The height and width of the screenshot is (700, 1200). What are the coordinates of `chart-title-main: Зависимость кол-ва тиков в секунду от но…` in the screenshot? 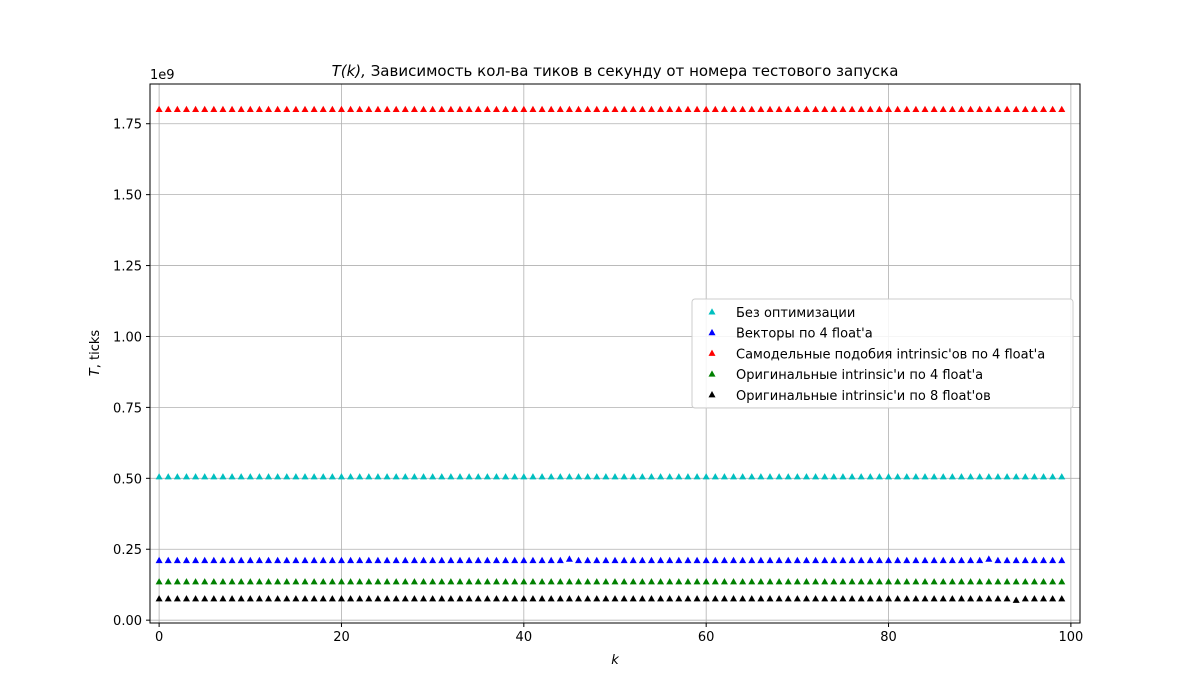 It's located at (635, 71).